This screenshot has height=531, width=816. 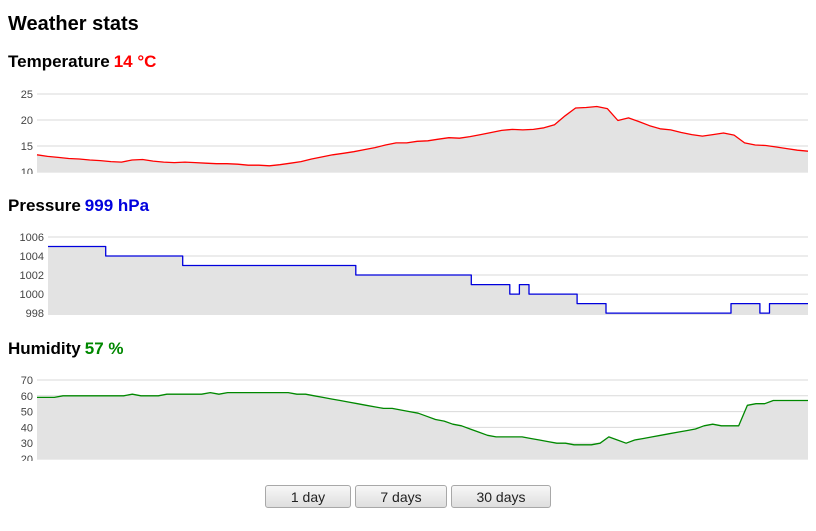 I want to click on pressure-tick-label: 1004, so click(x=32, y=257).